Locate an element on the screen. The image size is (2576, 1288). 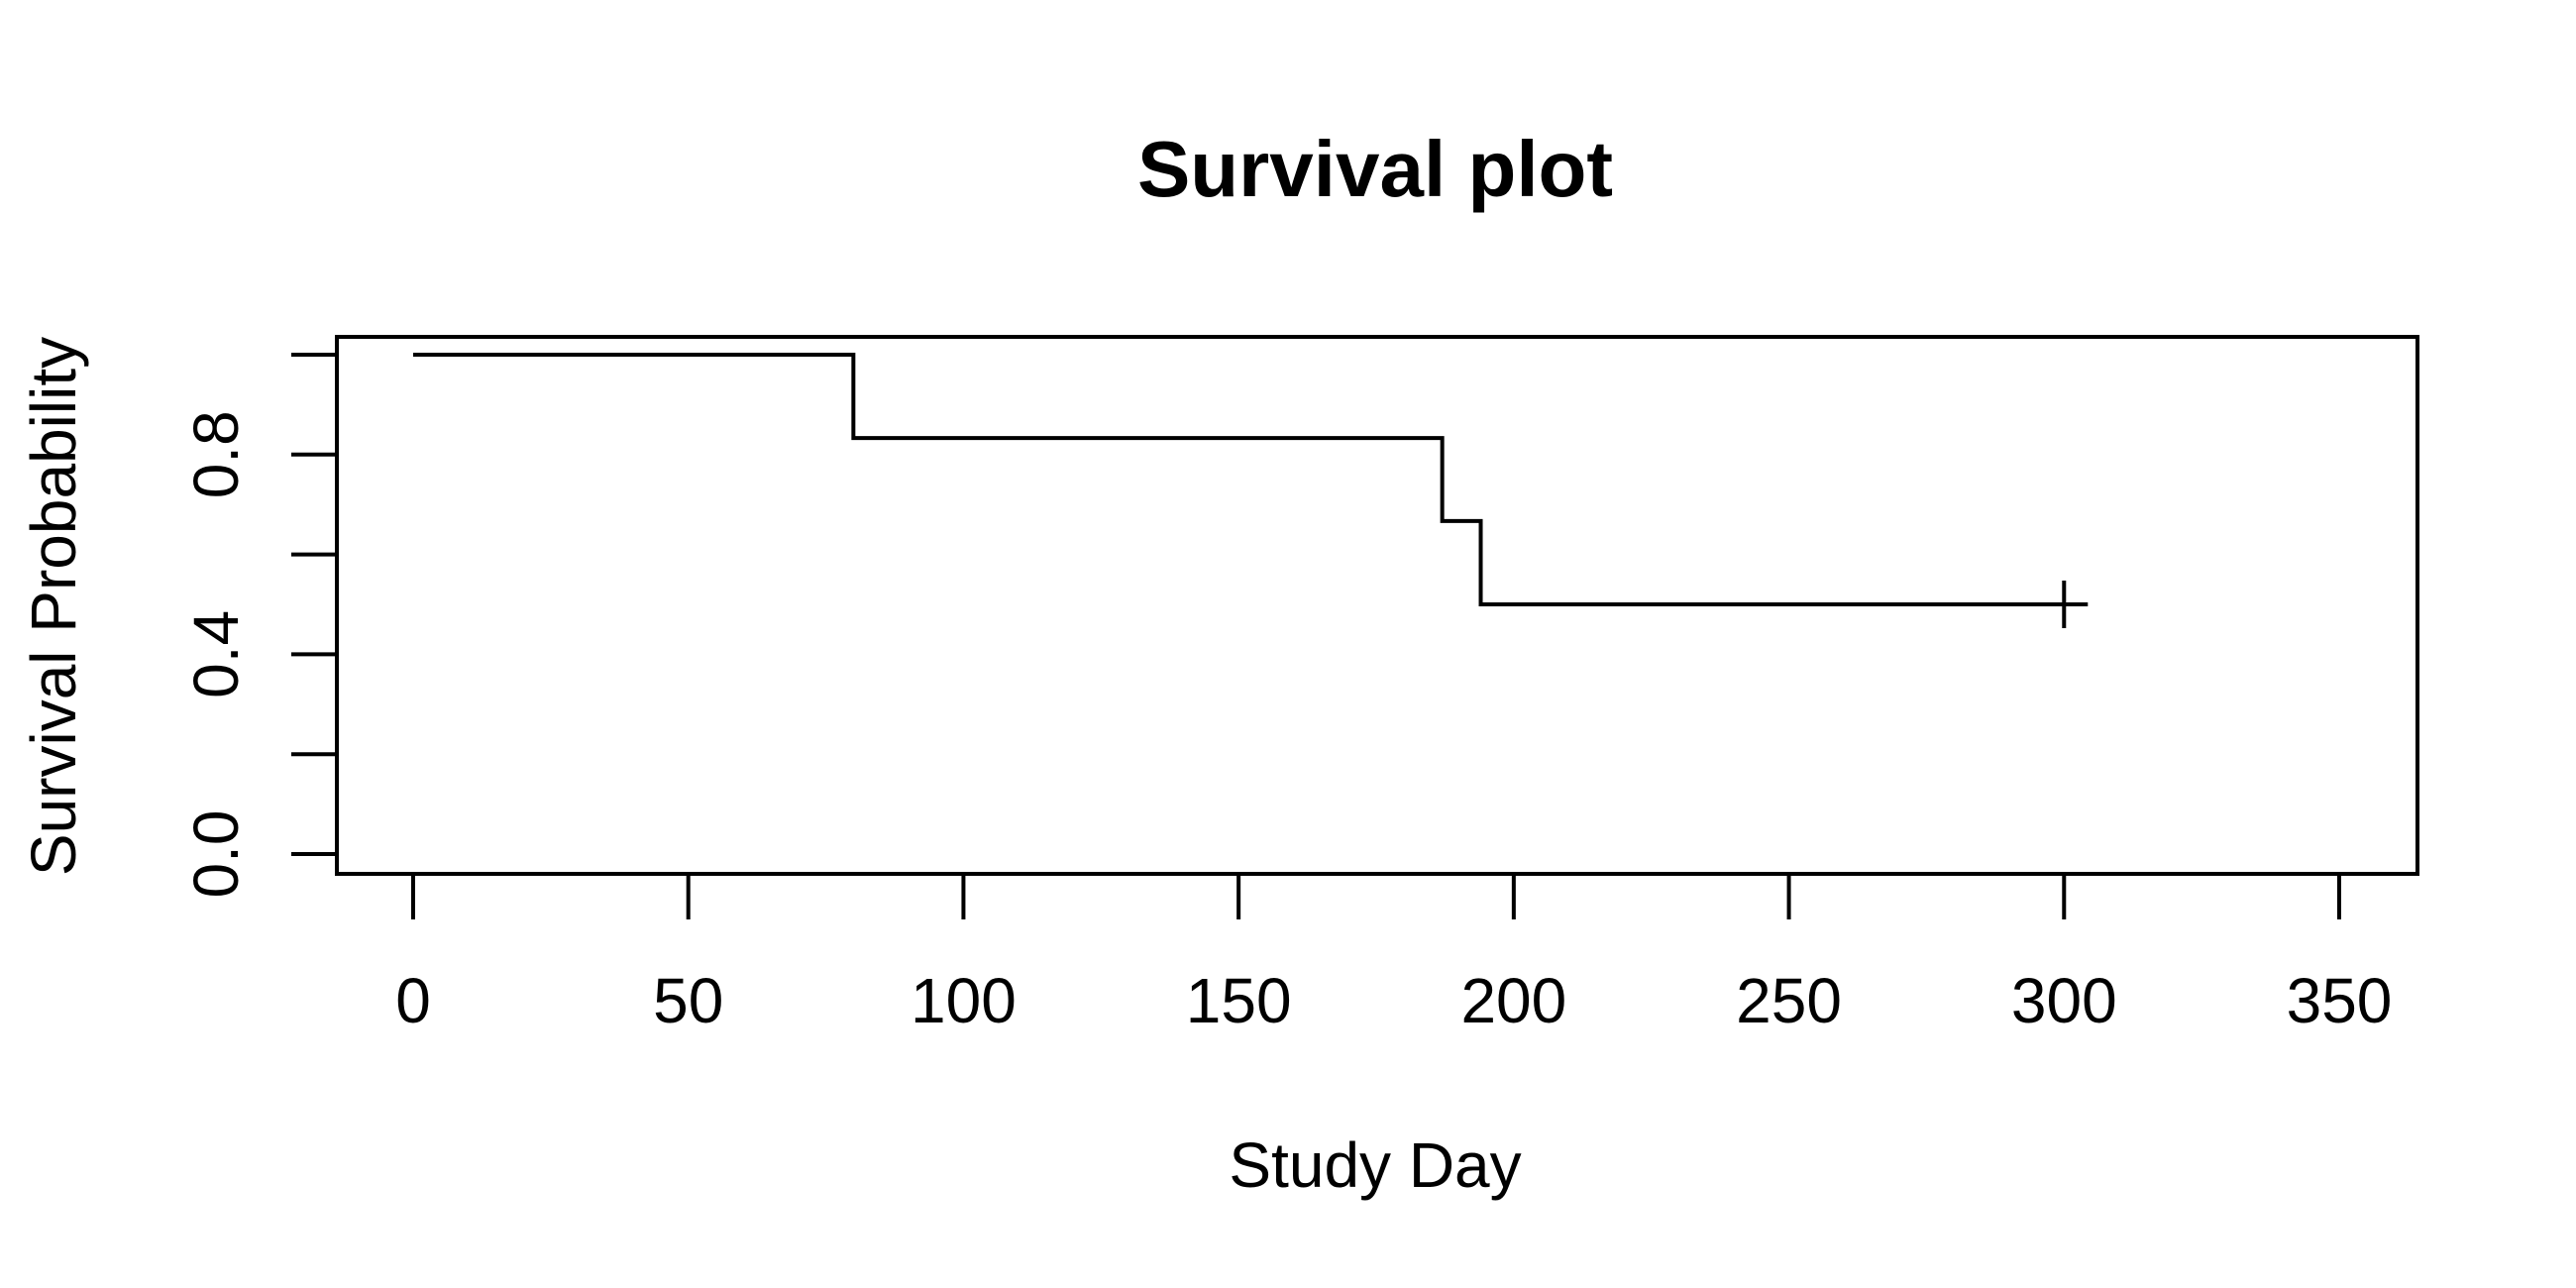
censor-mark is located at coordinates (2064, 605).